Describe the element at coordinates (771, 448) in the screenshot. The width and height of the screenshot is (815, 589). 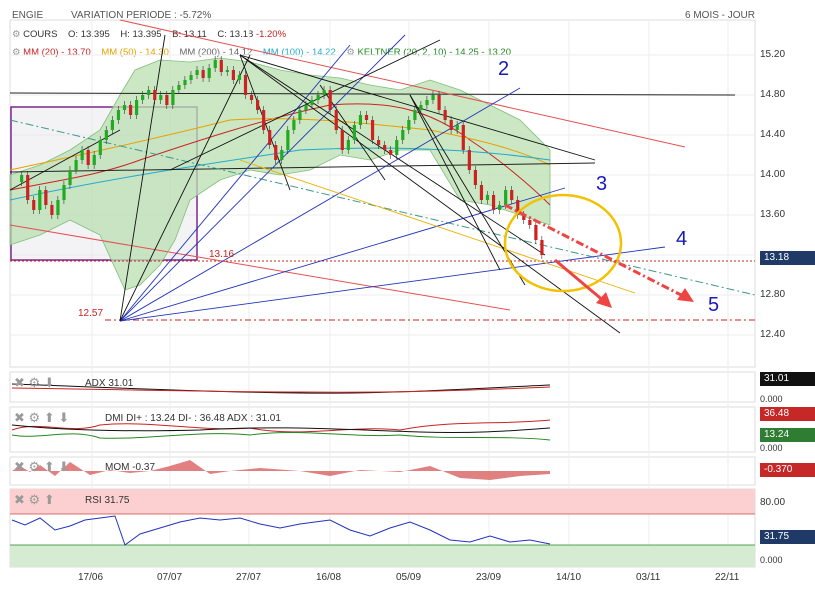
I see `dmi-zero: 0.000` at that location.